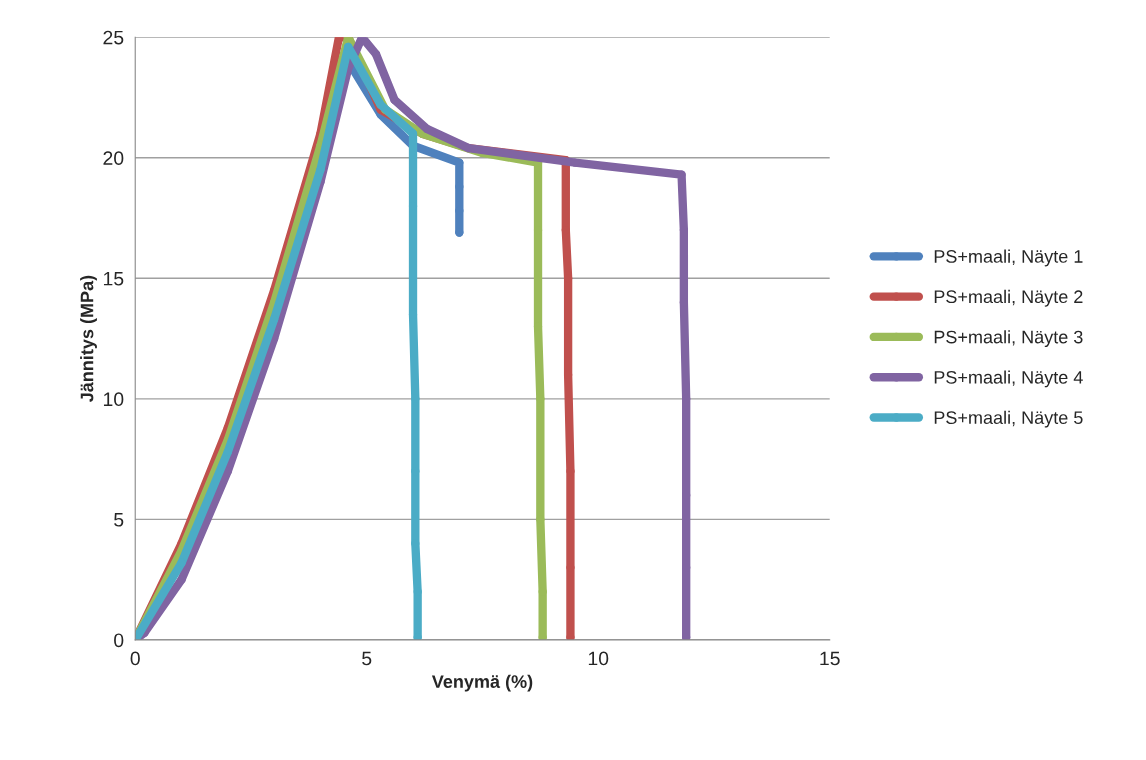  I want to click on x-tick-label: 0, so click(135, 658).